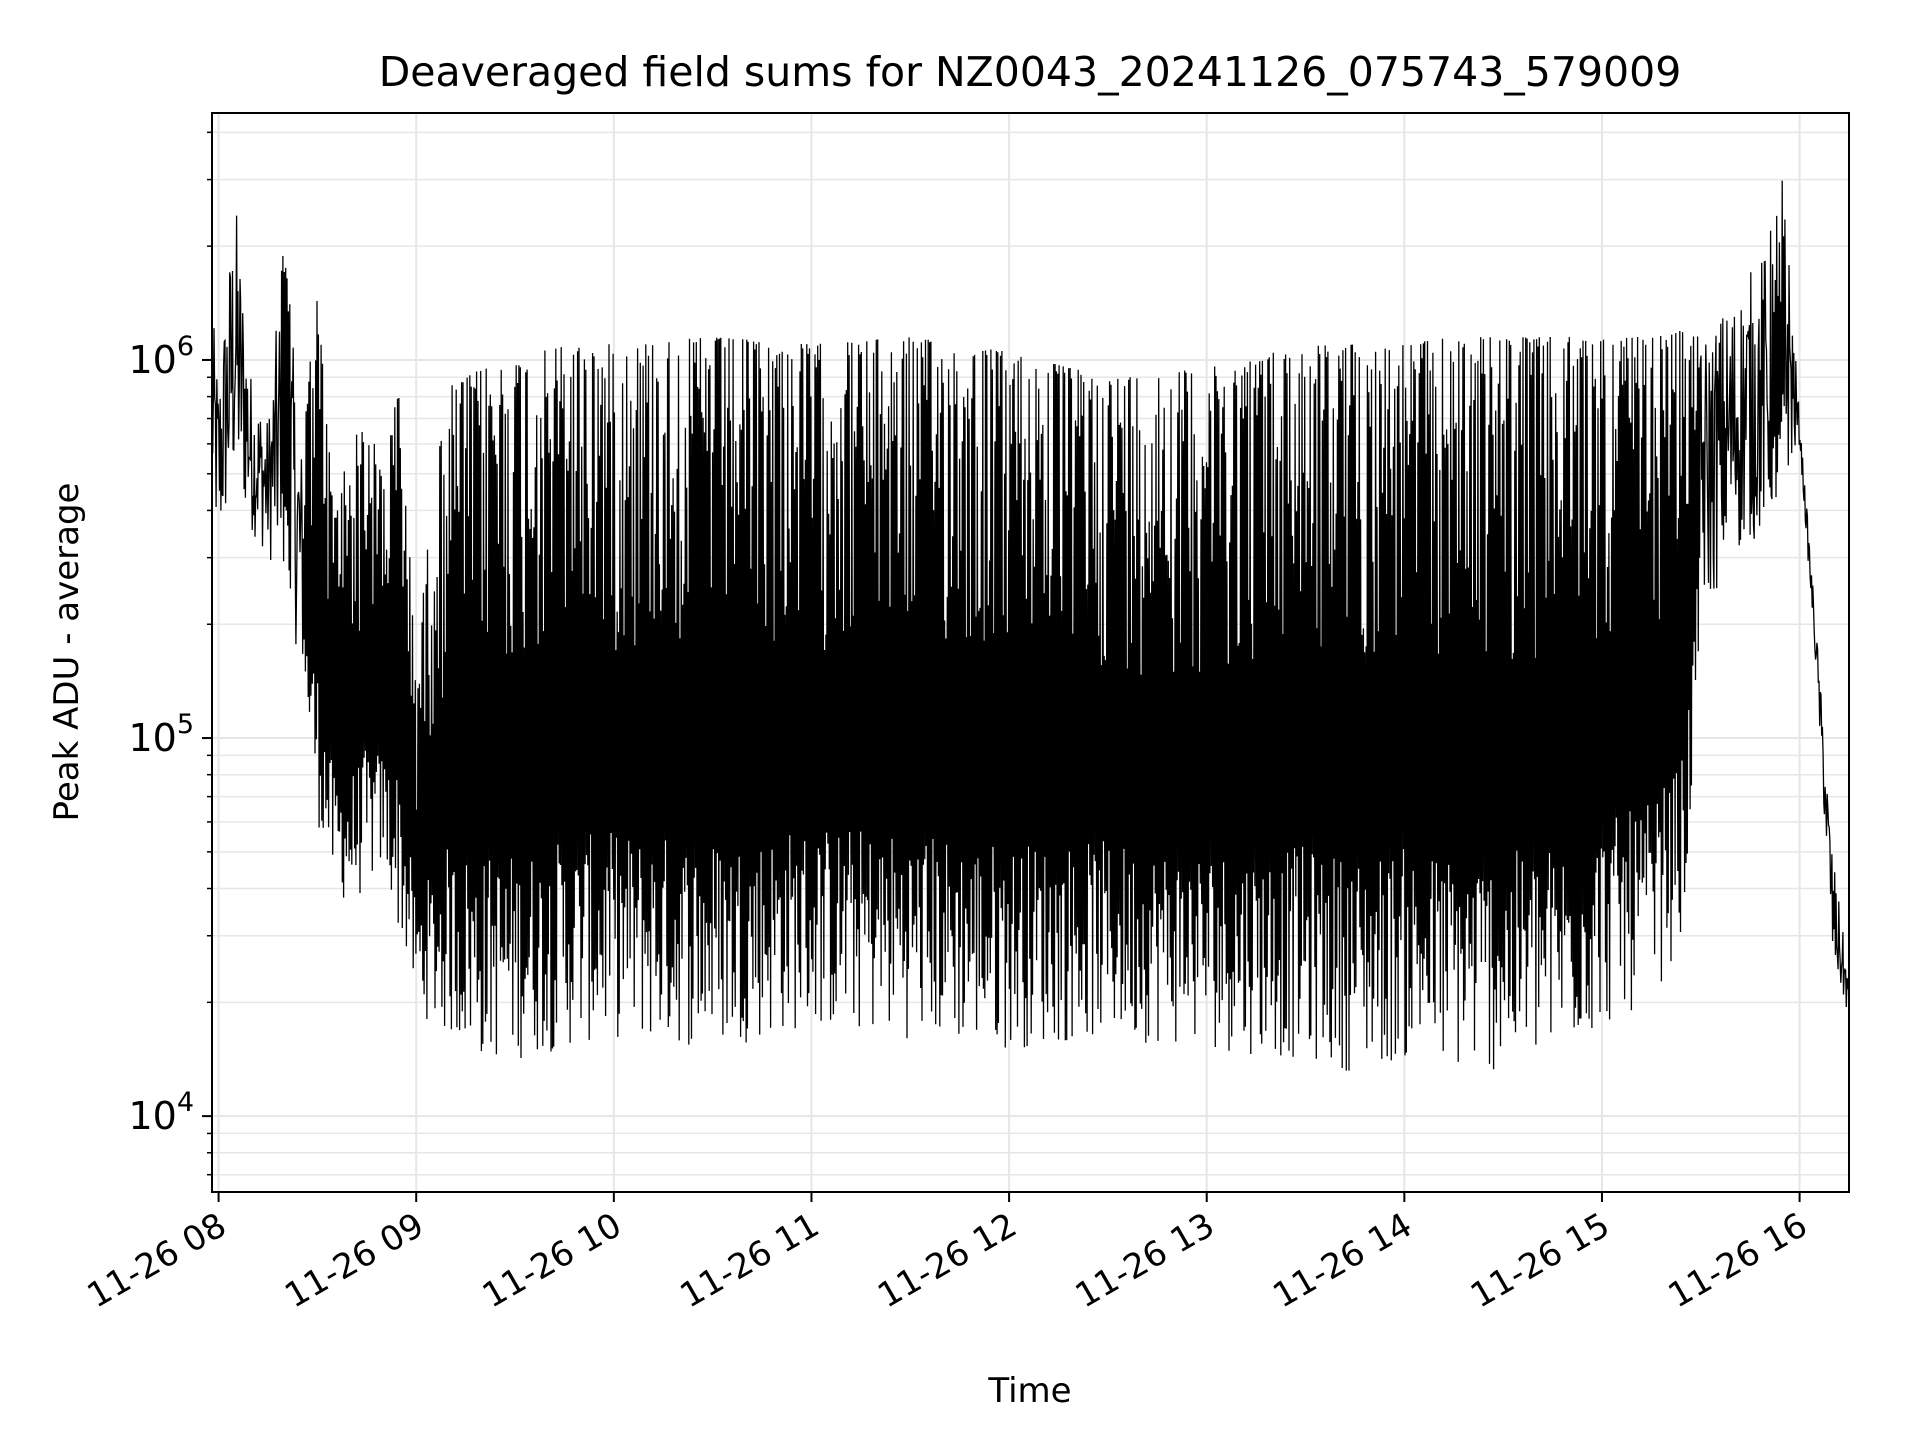 This screenshot has width=1920, height=1445. Describe the element at coordinates (161, 1112) in the screenshot. I see `y-tick-label: 10⁴` at that location.